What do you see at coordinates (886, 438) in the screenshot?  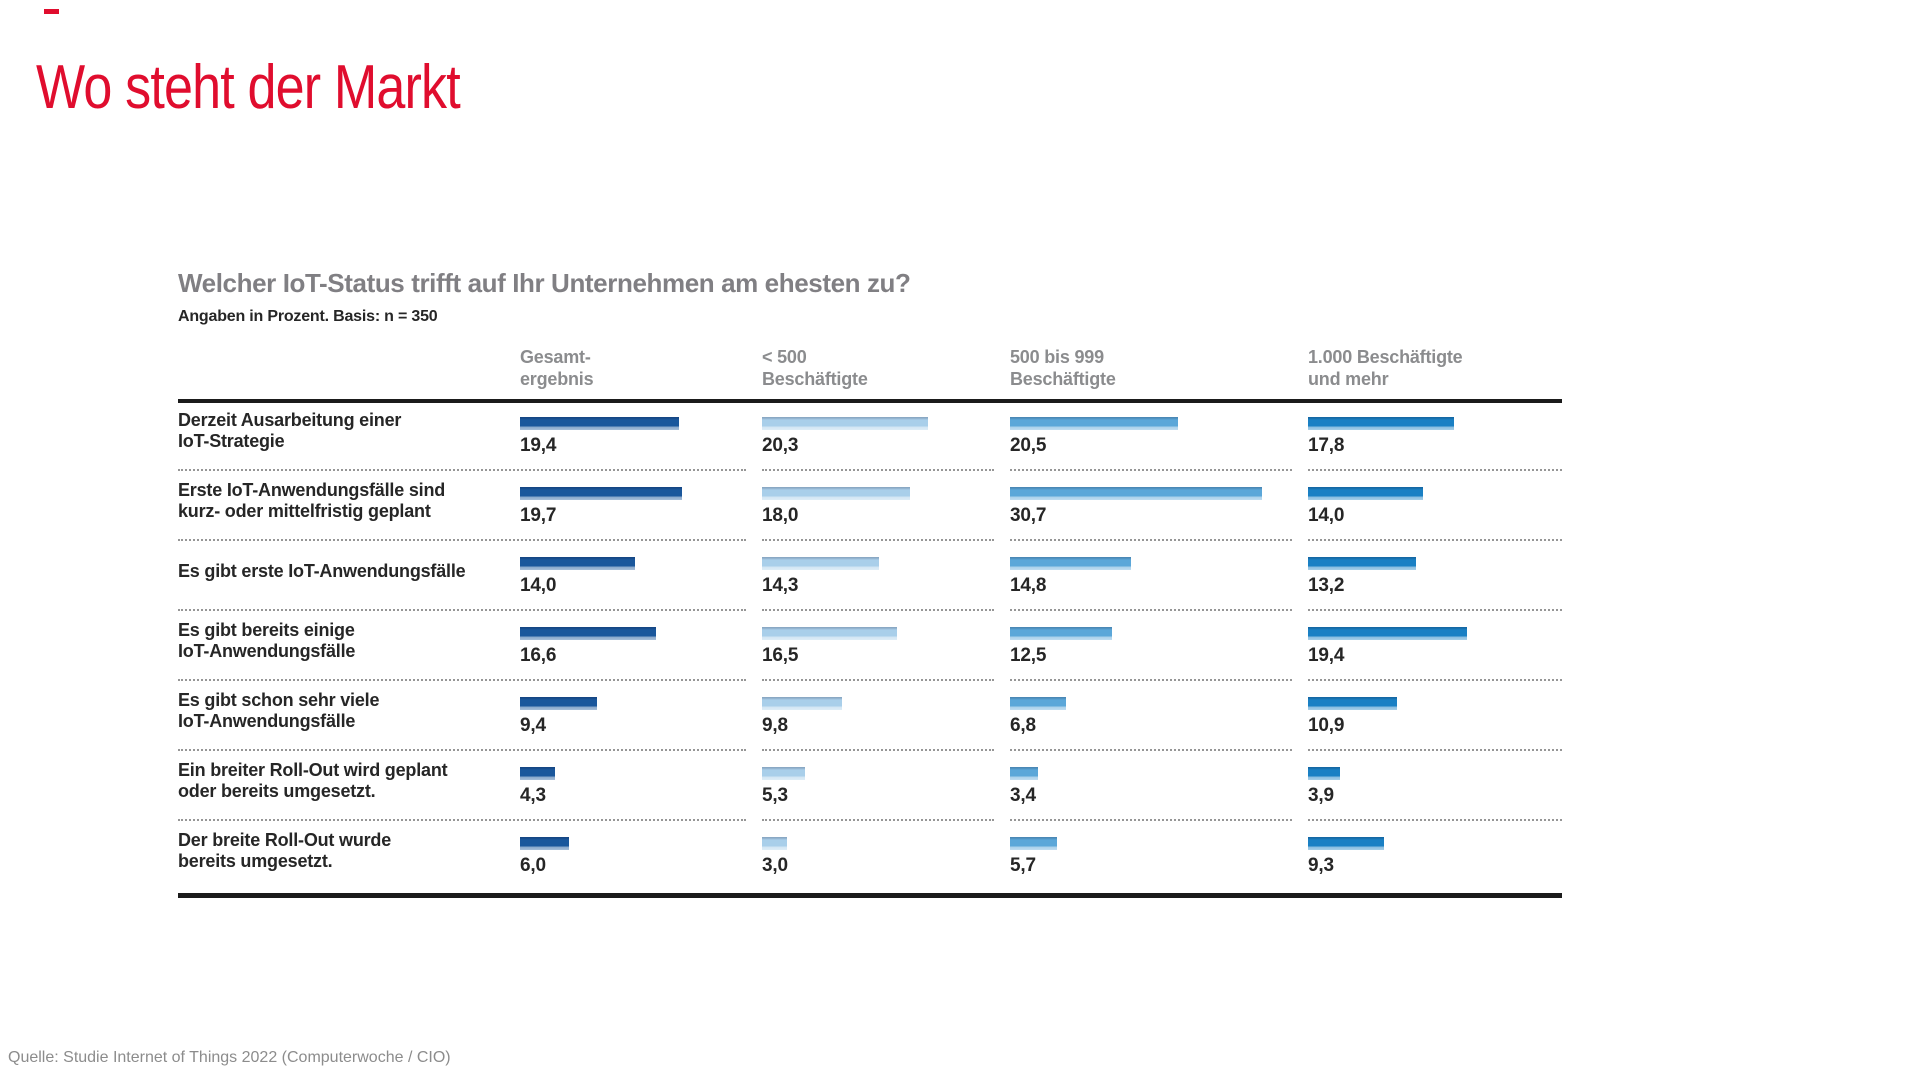 I see `bar-cell-unter-500: 20,3` at bounding box center [886, 438].